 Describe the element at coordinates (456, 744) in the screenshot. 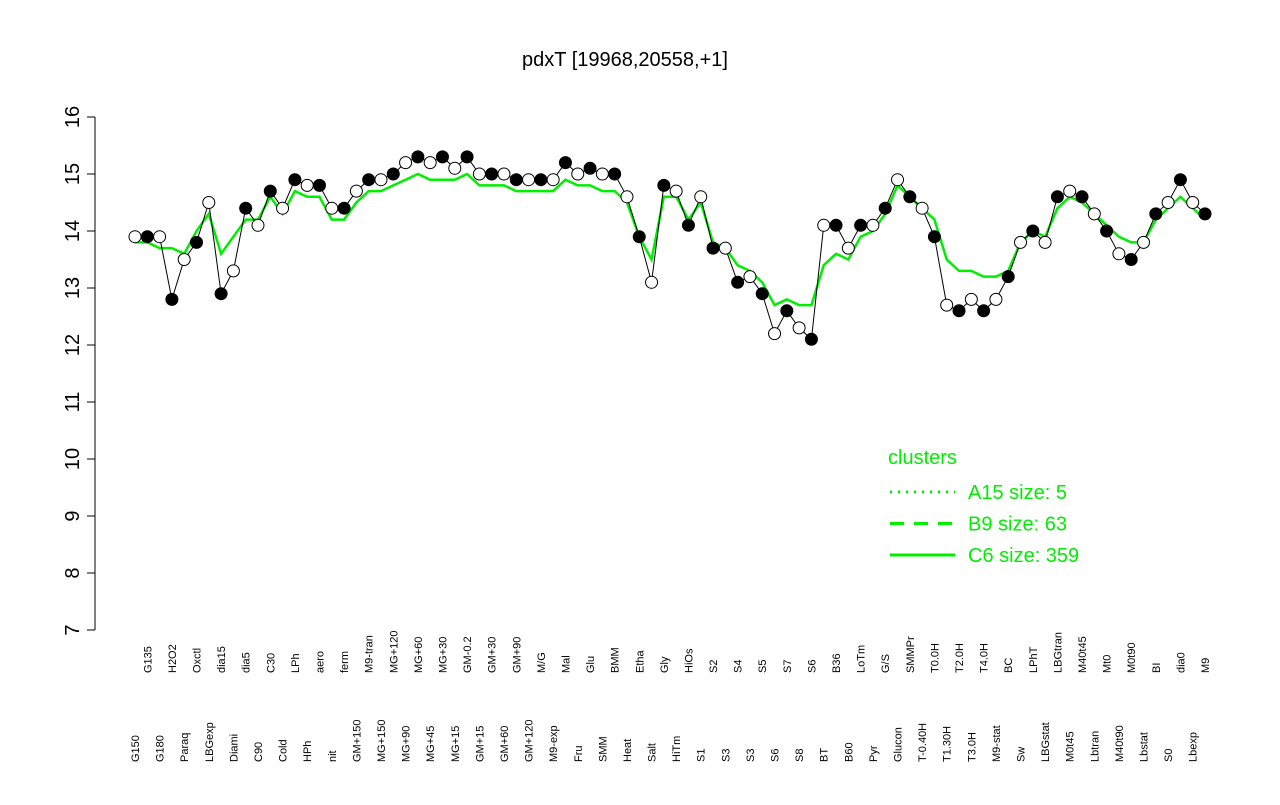

I see `x-tick-label: MG+15` at that location.